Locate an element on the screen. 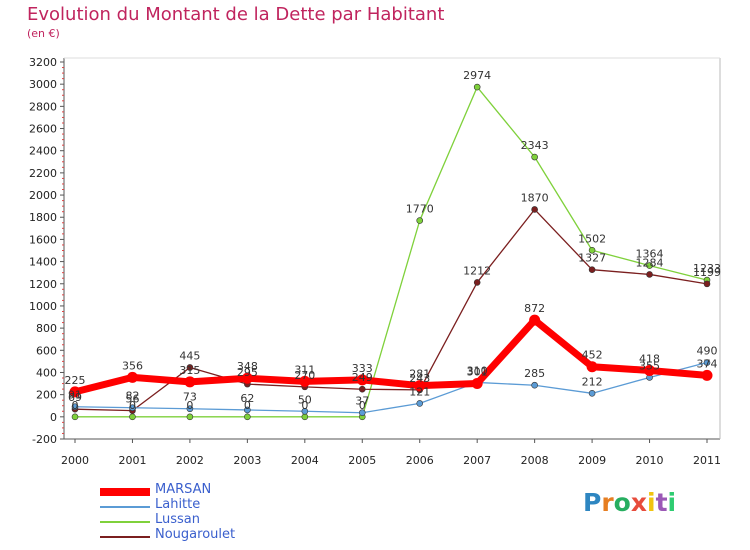 The height and width of the screenshot is (550, 750). y-tick-label: 1000 is located at coordinates (43, 306).